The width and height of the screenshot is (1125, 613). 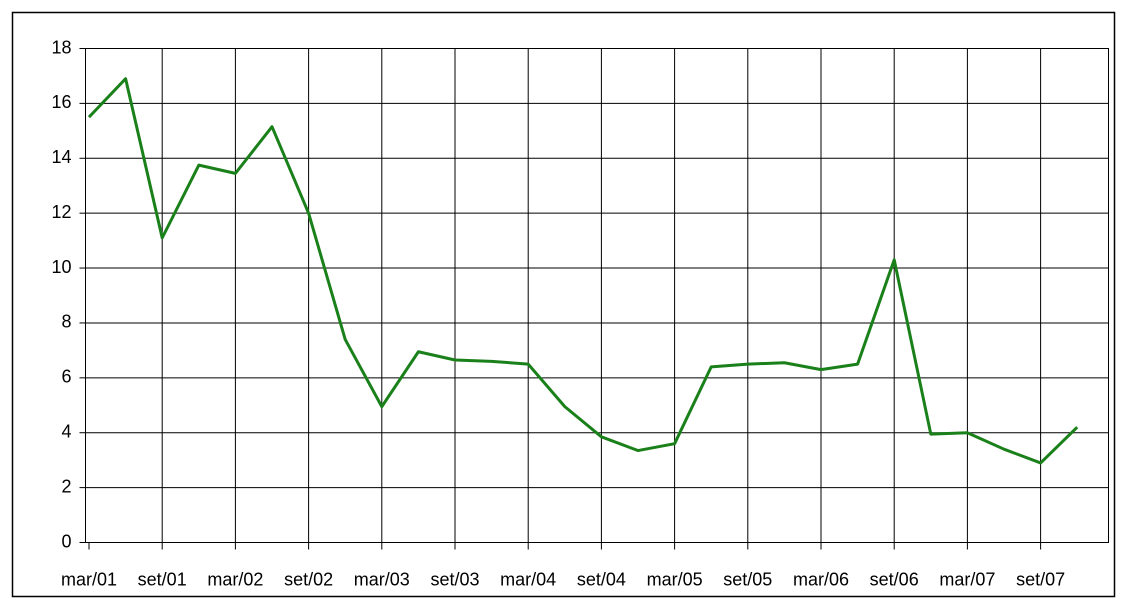 I want to click on x-tick-label: mar/04, so click(x=528, y=579).